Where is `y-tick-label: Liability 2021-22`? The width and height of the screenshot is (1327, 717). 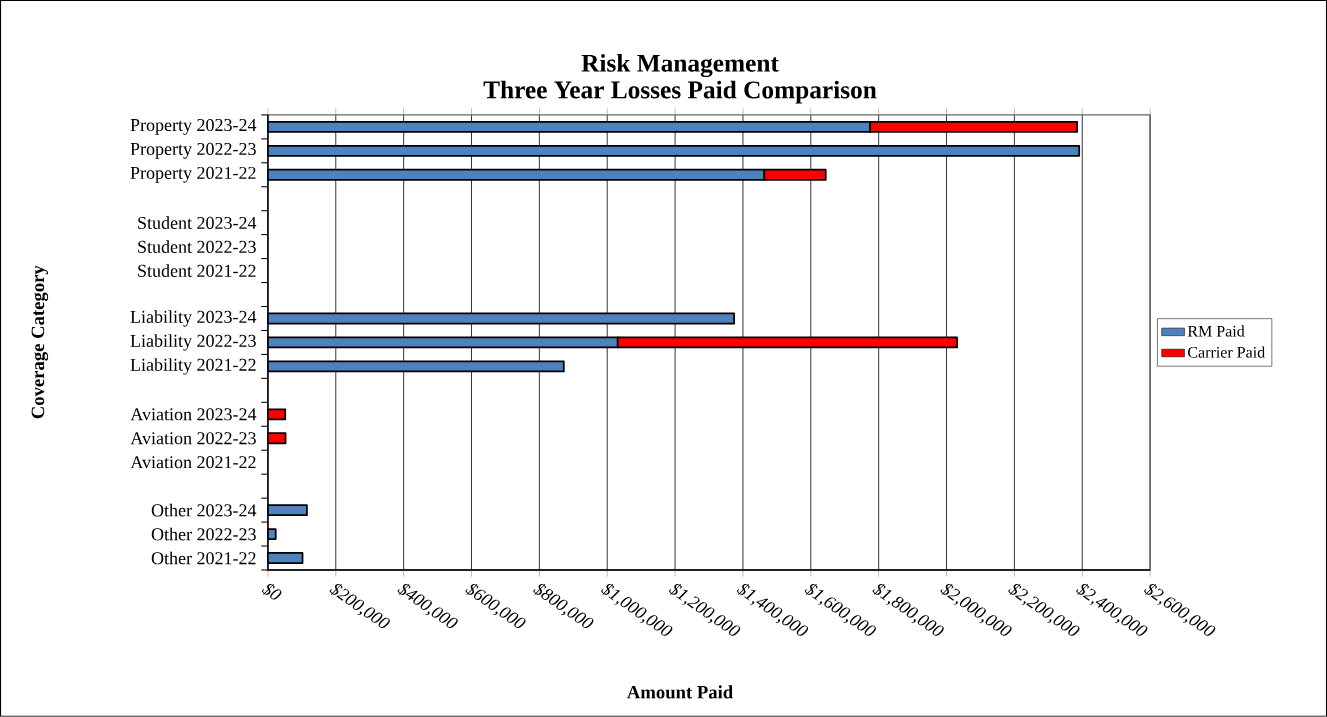 y-tick-label: Liability 2021-22 is located at coordinates (193, 366).